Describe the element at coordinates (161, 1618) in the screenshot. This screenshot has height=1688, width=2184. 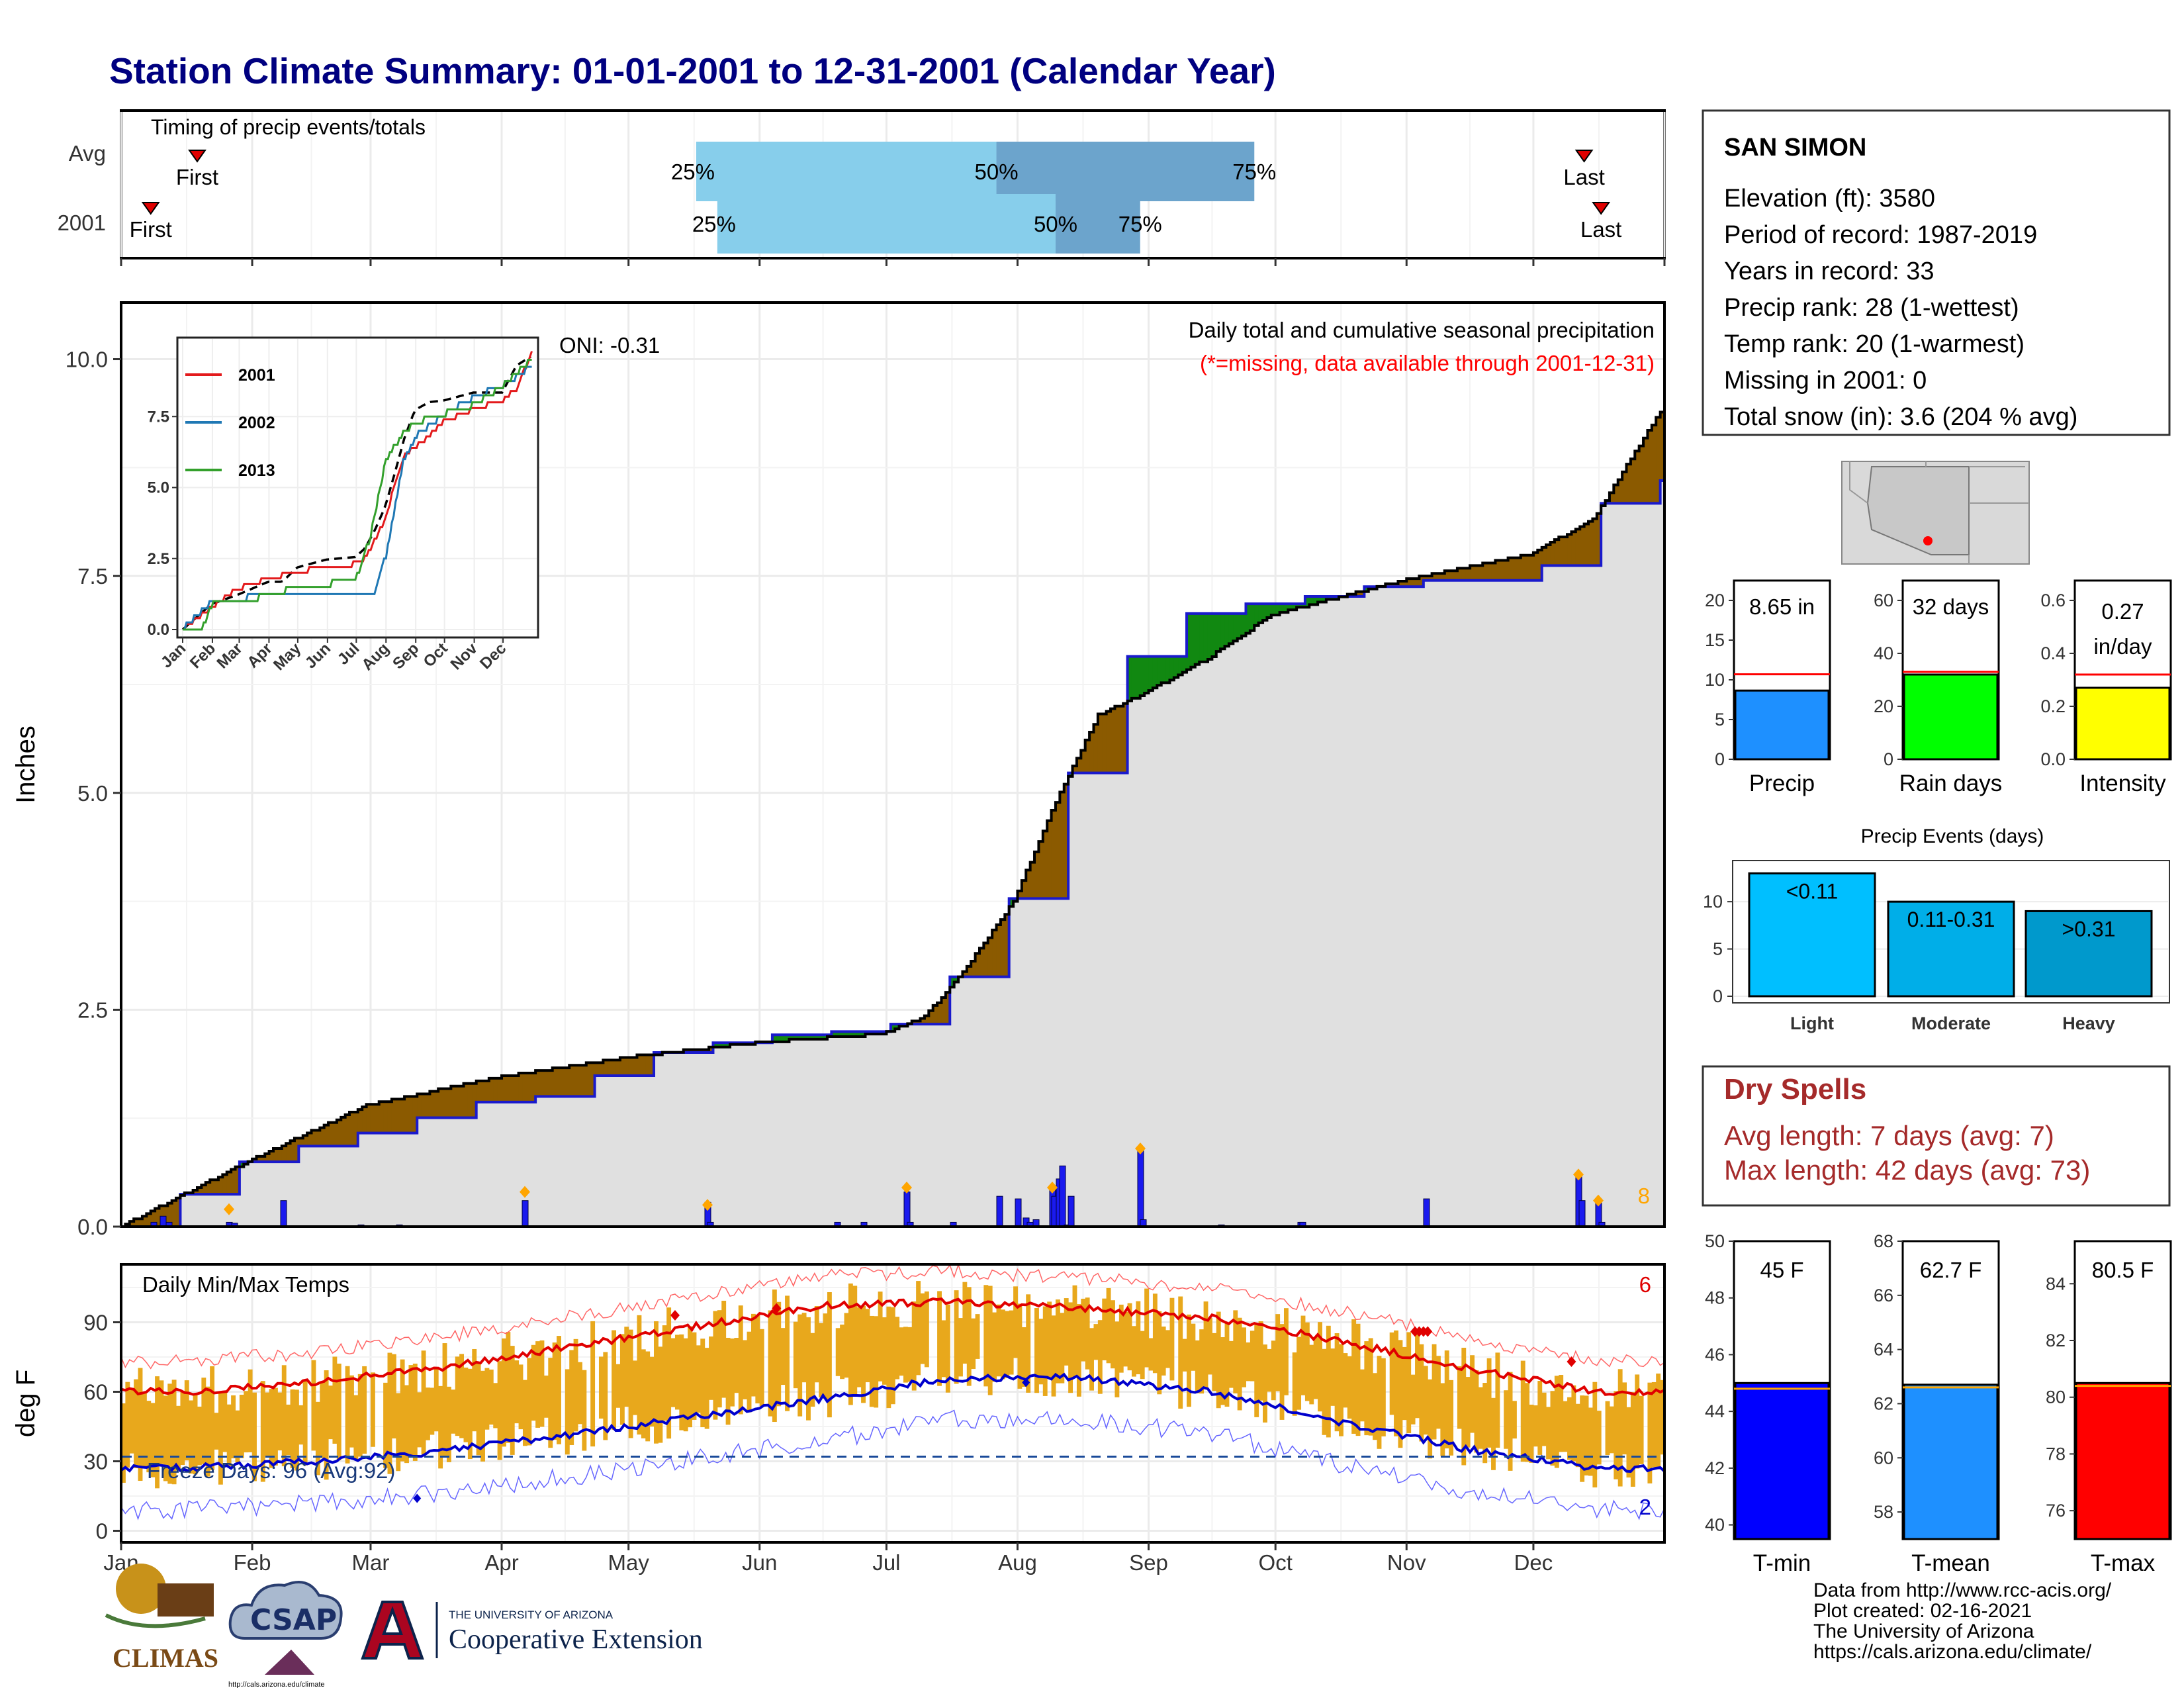
I see `climas-logo: CLIMAS` at that location.